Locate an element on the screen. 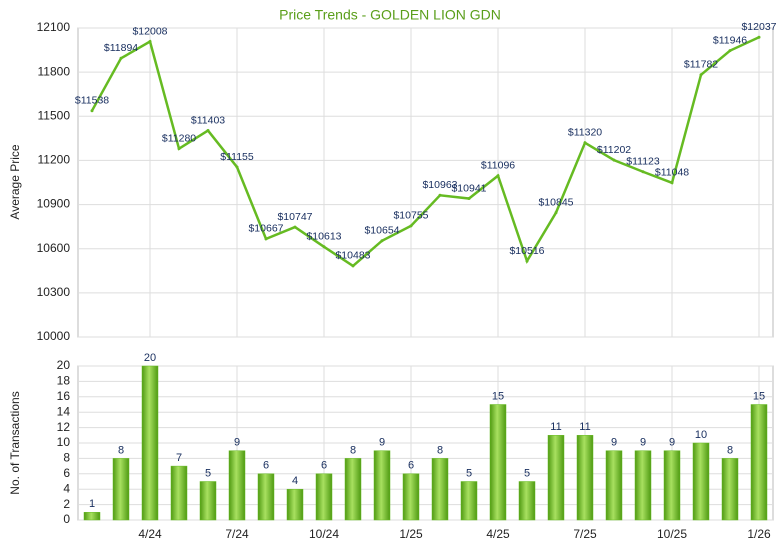 The width and height of the screenshot is (780, 555). x-tick-label: 1/25 is located at coordinates (411, 534).